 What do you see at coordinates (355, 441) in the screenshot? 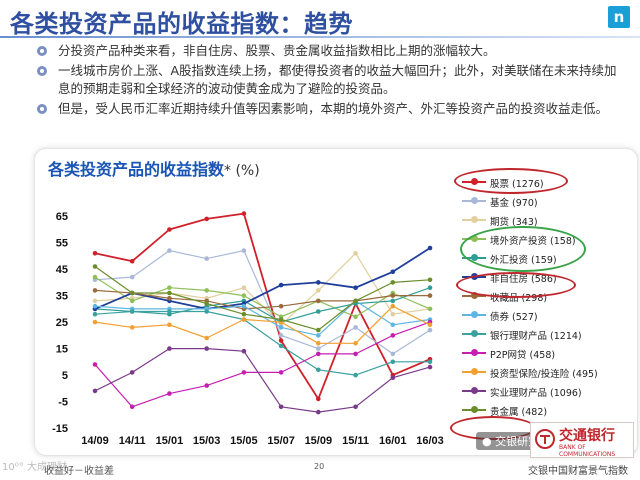
I see `x-tick-label: 15/11` at bounding box center [355, 441].